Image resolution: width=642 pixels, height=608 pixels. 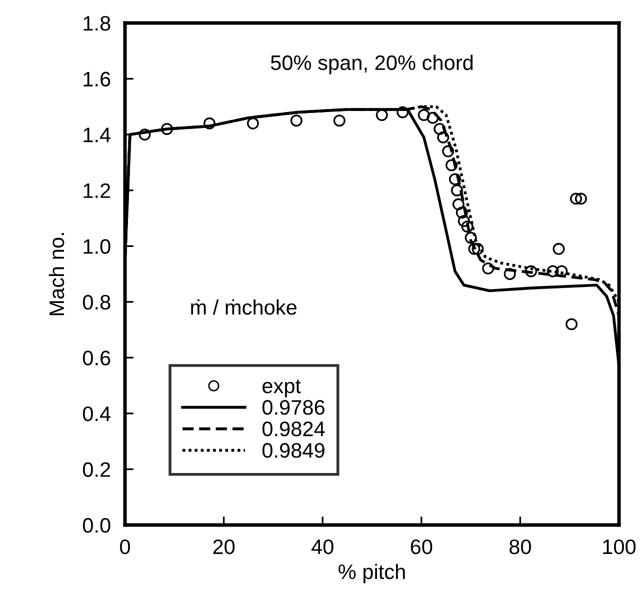 I want to click on legend-label: 0.9824, so click(x=293, y=429).